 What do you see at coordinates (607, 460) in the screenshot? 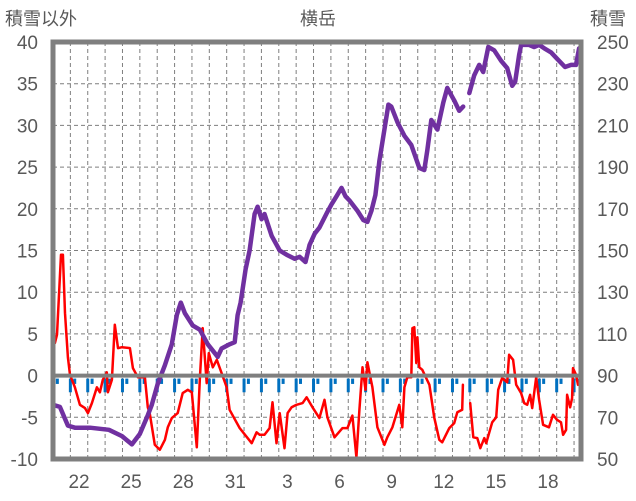
I see `right-tick-label: 50` at bounding box center [607, 460].